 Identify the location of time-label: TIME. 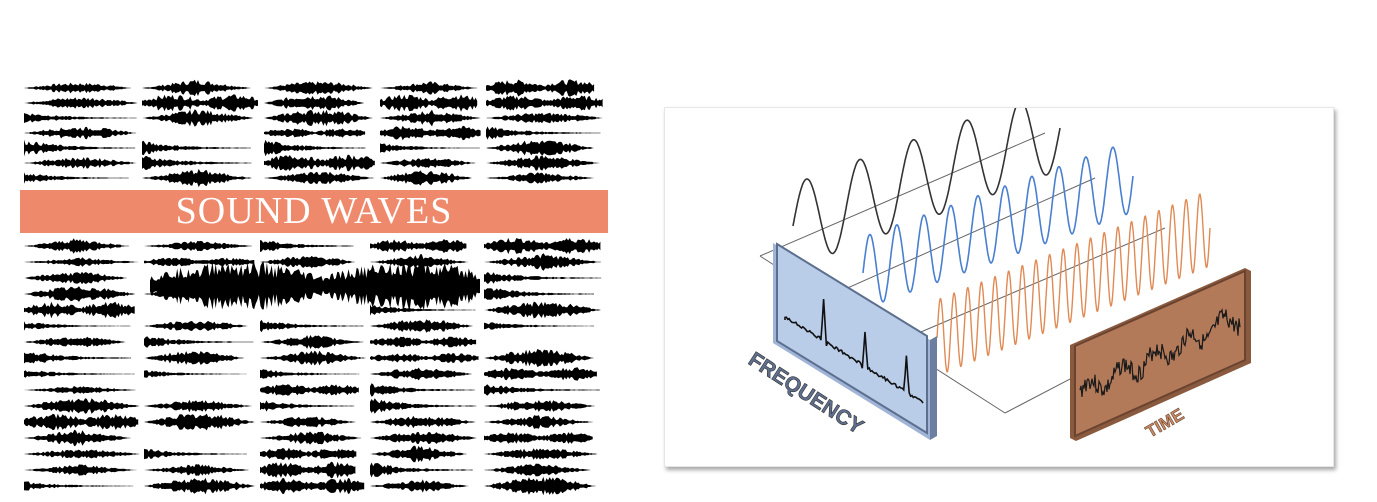
(1165, 423).